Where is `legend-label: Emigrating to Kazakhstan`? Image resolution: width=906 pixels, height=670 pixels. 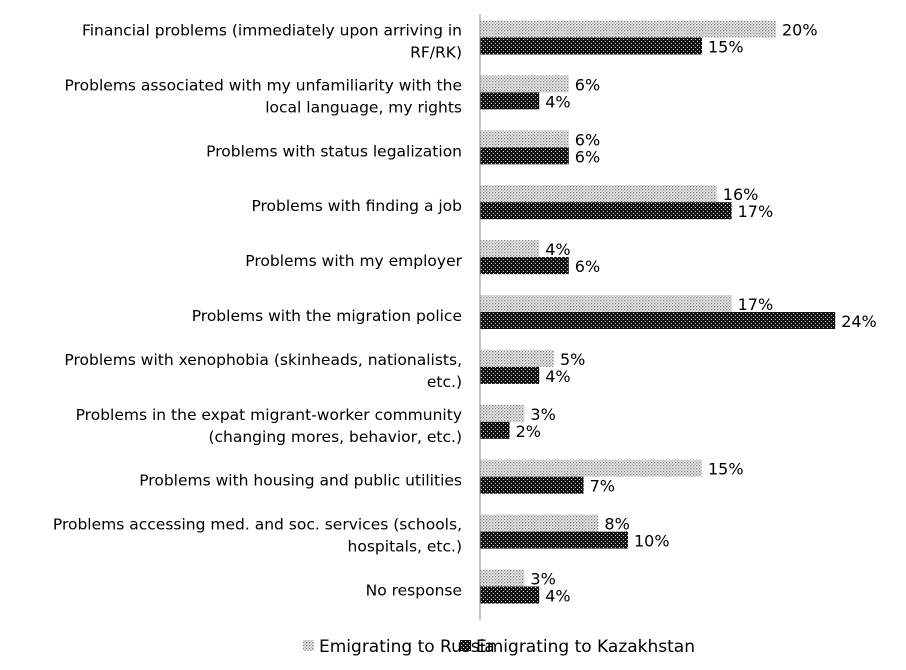 legend-label: Emigrating to Kazakhstan is located at coordinates (585, 647).